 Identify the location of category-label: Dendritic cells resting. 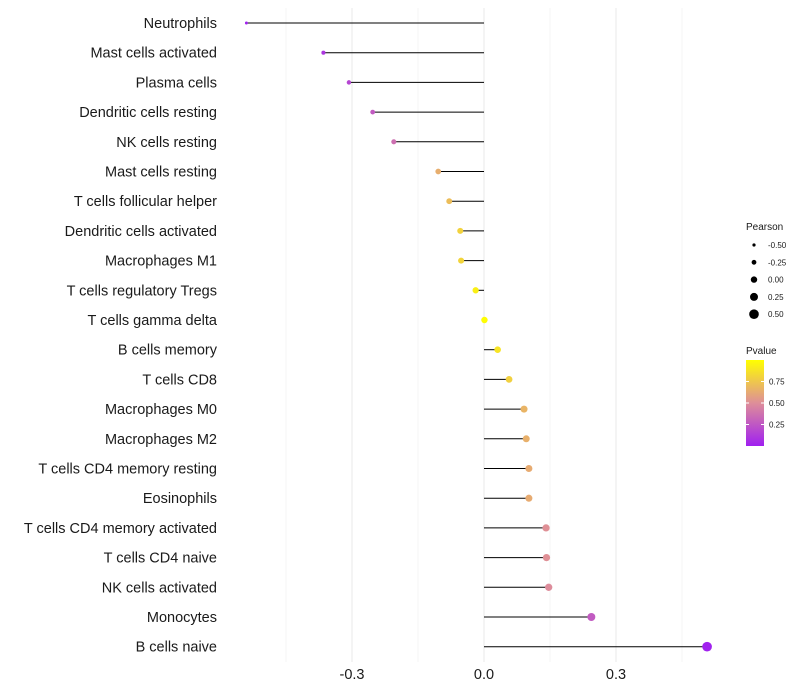
(148, 113).